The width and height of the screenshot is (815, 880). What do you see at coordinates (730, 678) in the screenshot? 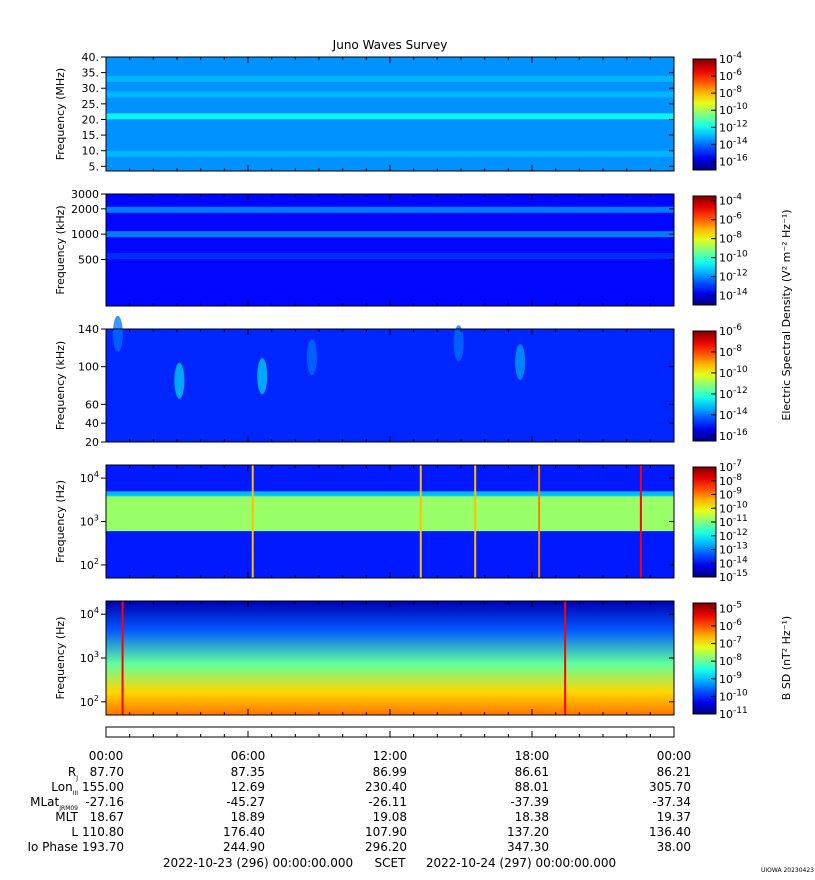
I see `colorbar-tick-label: 10⁻⁹` at bounding box center [730, 678].